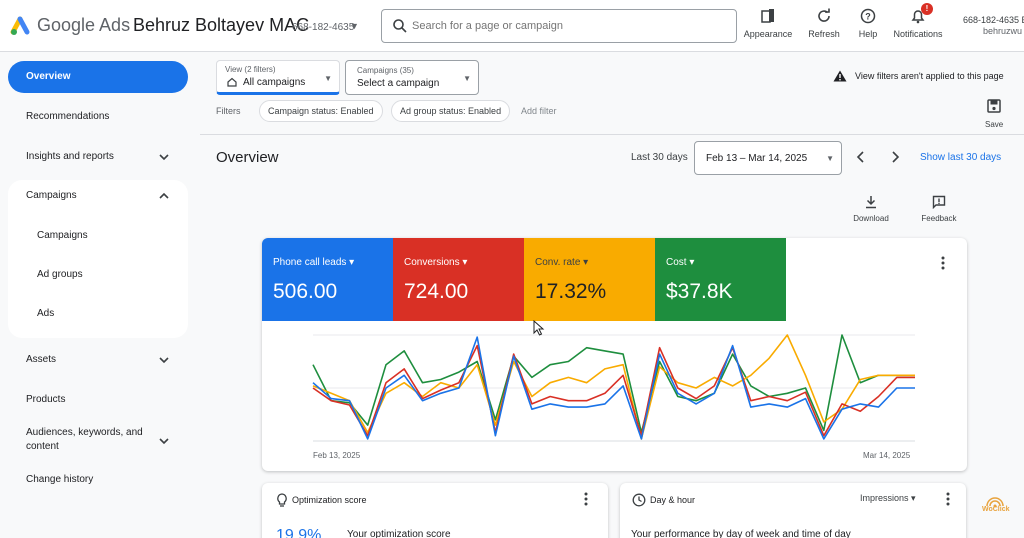  I want to click on save-icon, so click(994, 106).